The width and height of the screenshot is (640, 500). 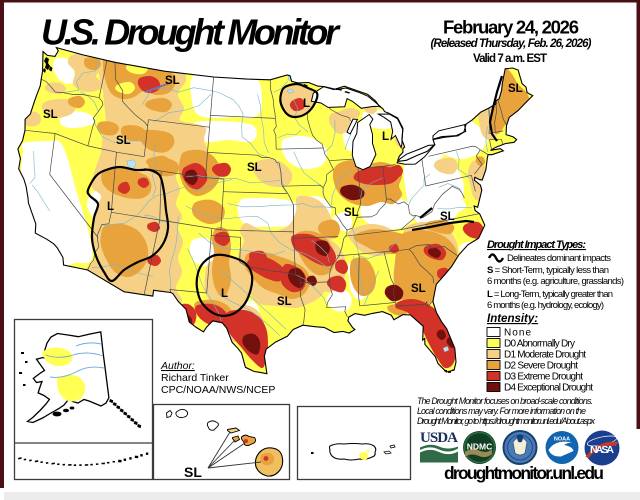 What do you see at coordinates (524, 473) in the screenshot?
I see `svg-text: droughtmonitor.unl.edu` at bounding box center [524, 473].